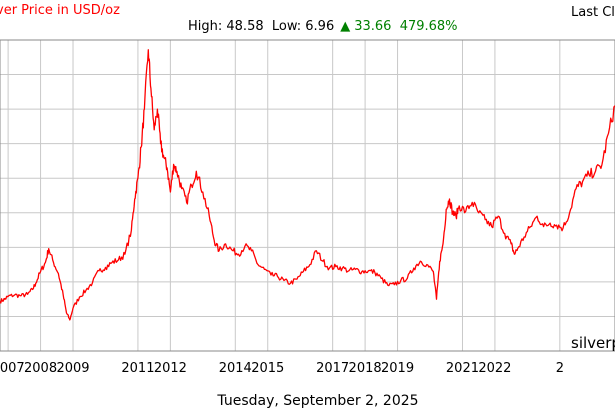  Describe the element at coordinates (593, 343) in the screenshot. I see `watermark-site-name: silverp` at that location.